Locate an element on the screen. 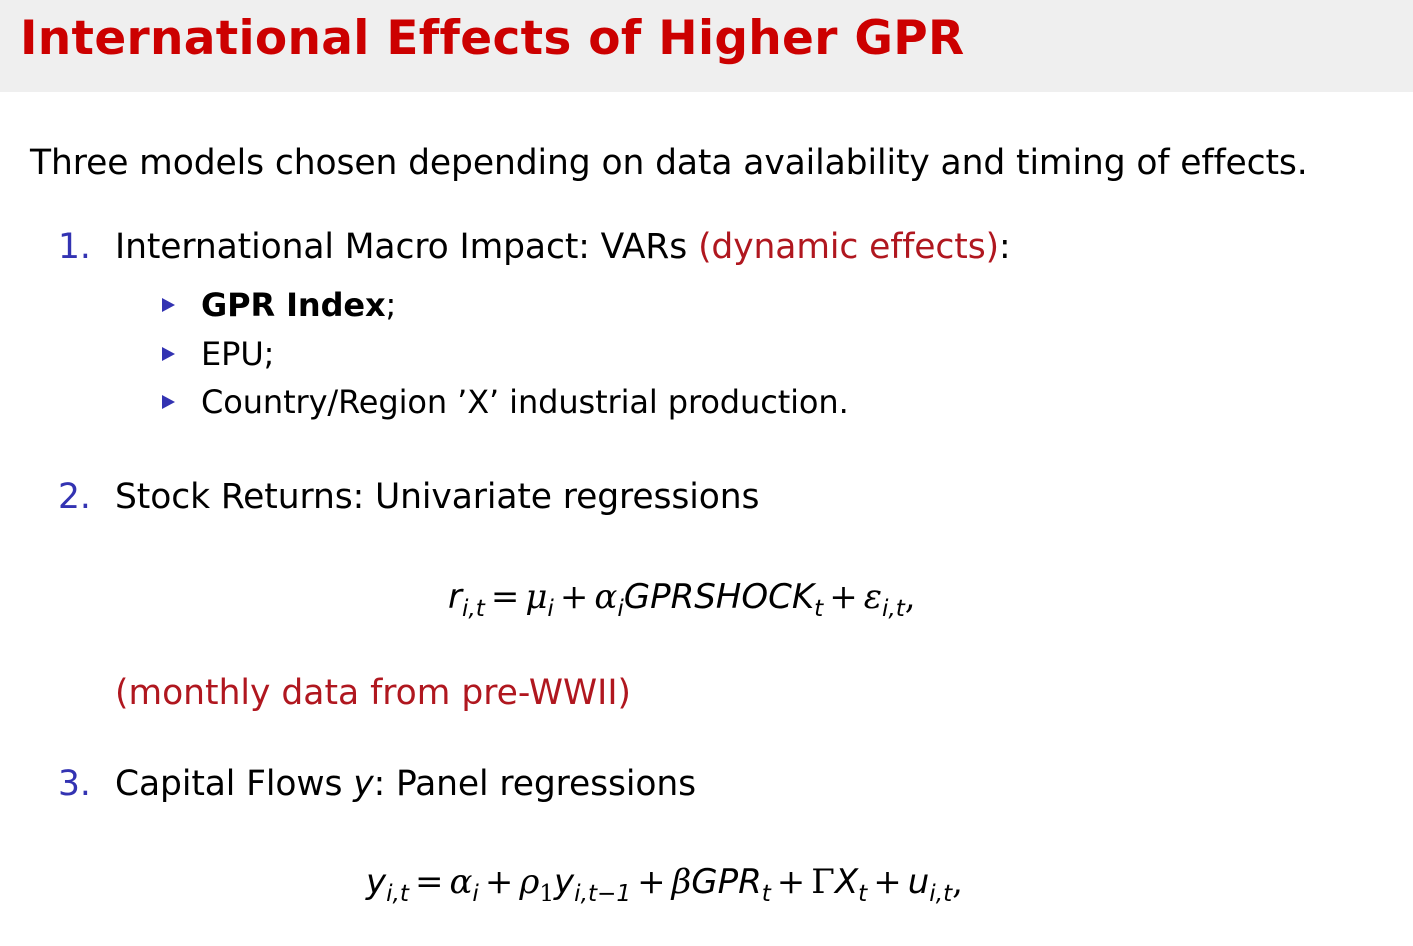 This screenshot has width=1413, height=946. item-number-2: 2. is located at coordinates (74, 497).